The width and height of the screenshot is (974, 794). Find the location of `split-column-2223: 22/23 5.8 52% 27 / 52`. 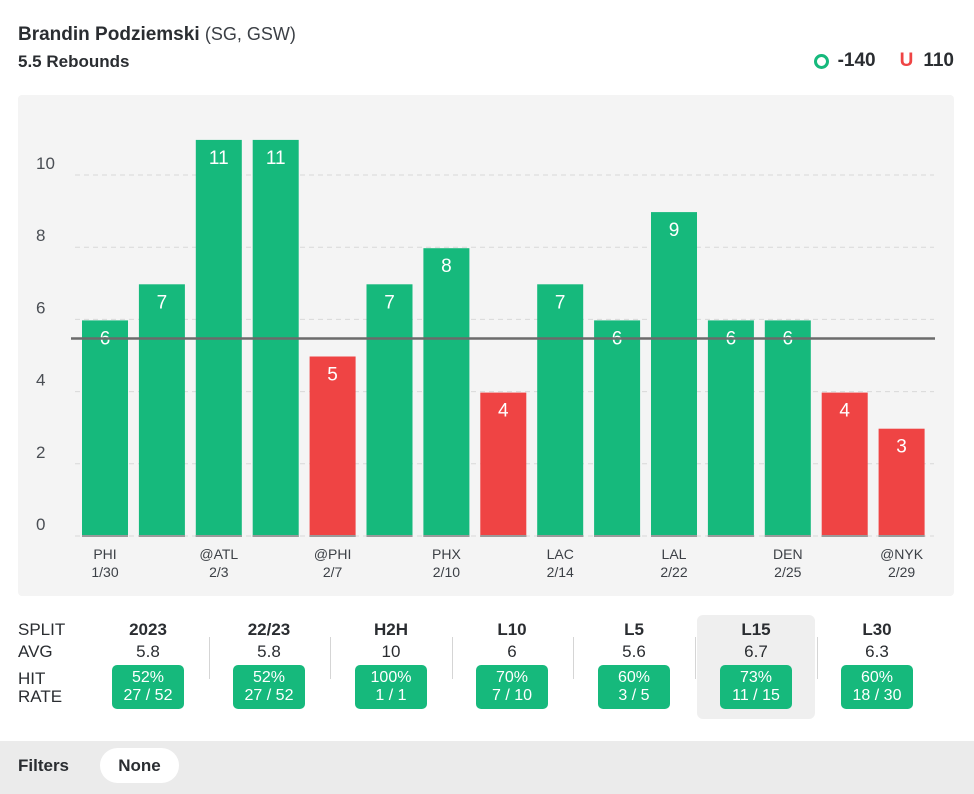

split-column-2223: 22/23 5.8 52% 27 / 52 is located at coordinates (269, 667).